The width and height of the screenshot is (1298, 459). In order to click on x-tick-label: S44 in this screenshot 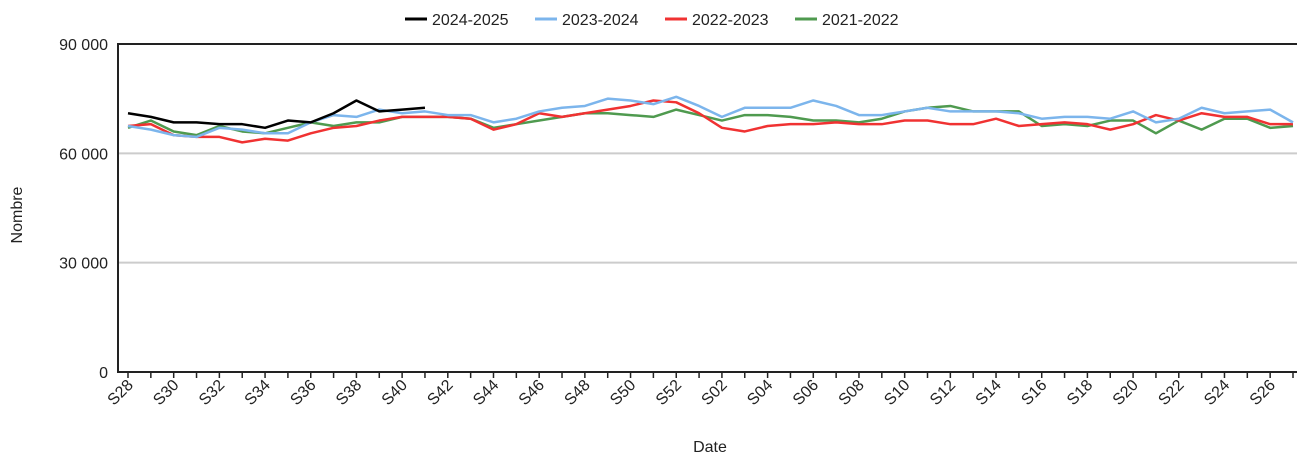, I will do `click(486, 393)`.